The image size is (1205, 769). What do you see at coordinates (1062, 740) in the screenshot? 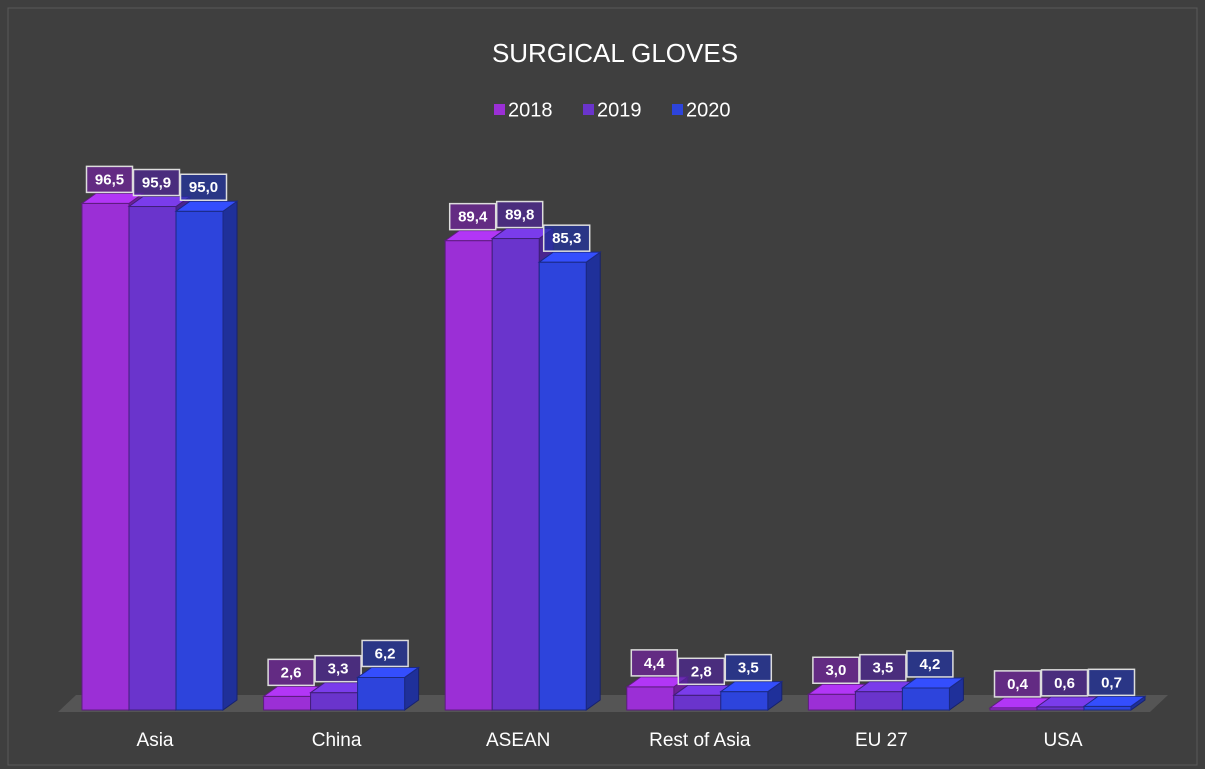
I see `x-tick-label: USA` at bounding box center [1062, 740].